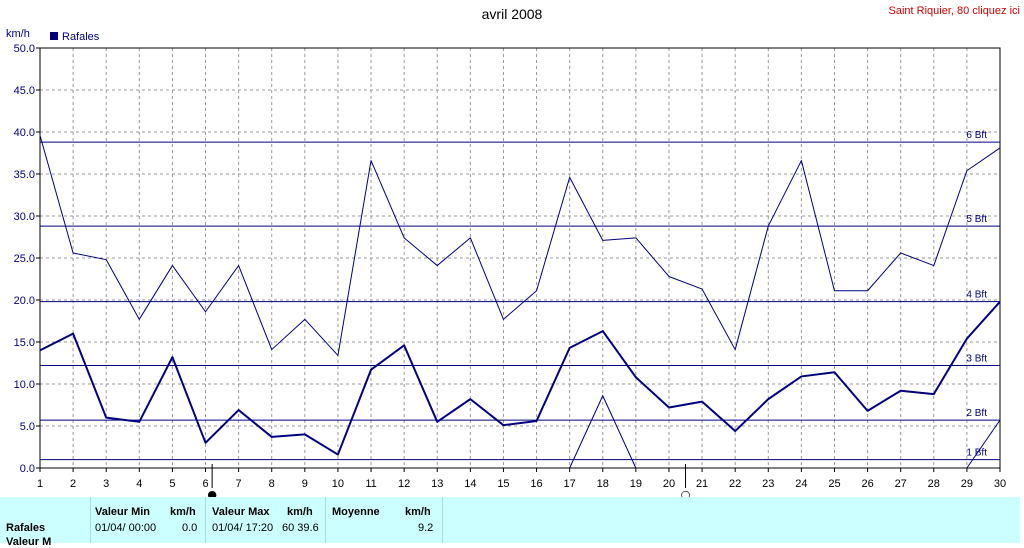 This screenshot has height=548, width=1024. Describe the element at coordinates (503, 484) in the screenshot. I see `x-tick-label: 15` at that location.